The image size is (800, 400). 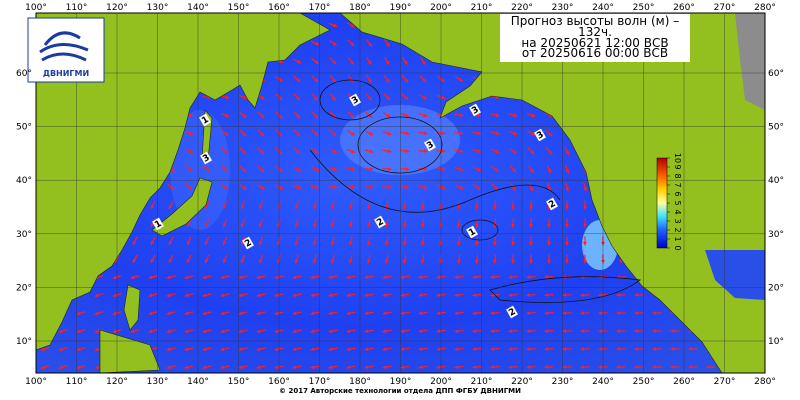 What do you see at coordinates (24, 235) in the screenshot?
I see `lat-label-left: 30°` at bounding box center [24, 235].